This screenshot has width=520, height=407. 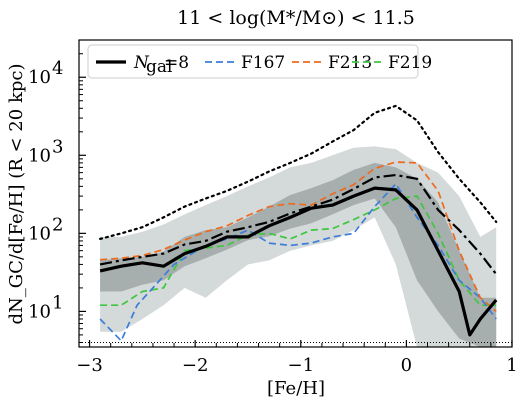 I want to click on legend-label-symbol: N, so click(x=141, y=63).